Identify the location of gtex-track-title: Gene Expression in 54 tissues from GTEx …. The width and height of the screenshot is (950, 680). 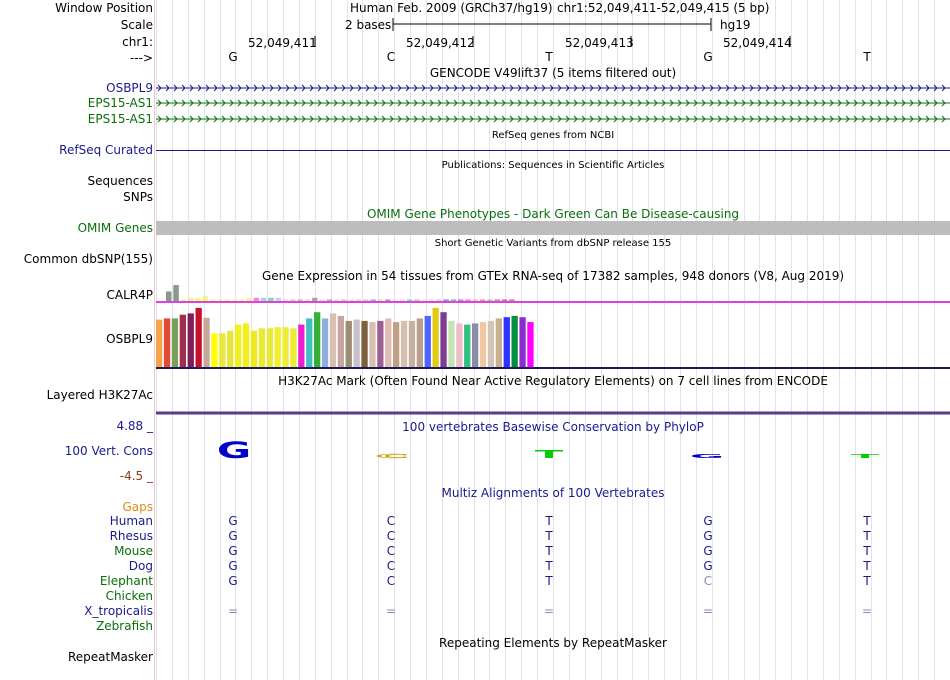
(553, 276).